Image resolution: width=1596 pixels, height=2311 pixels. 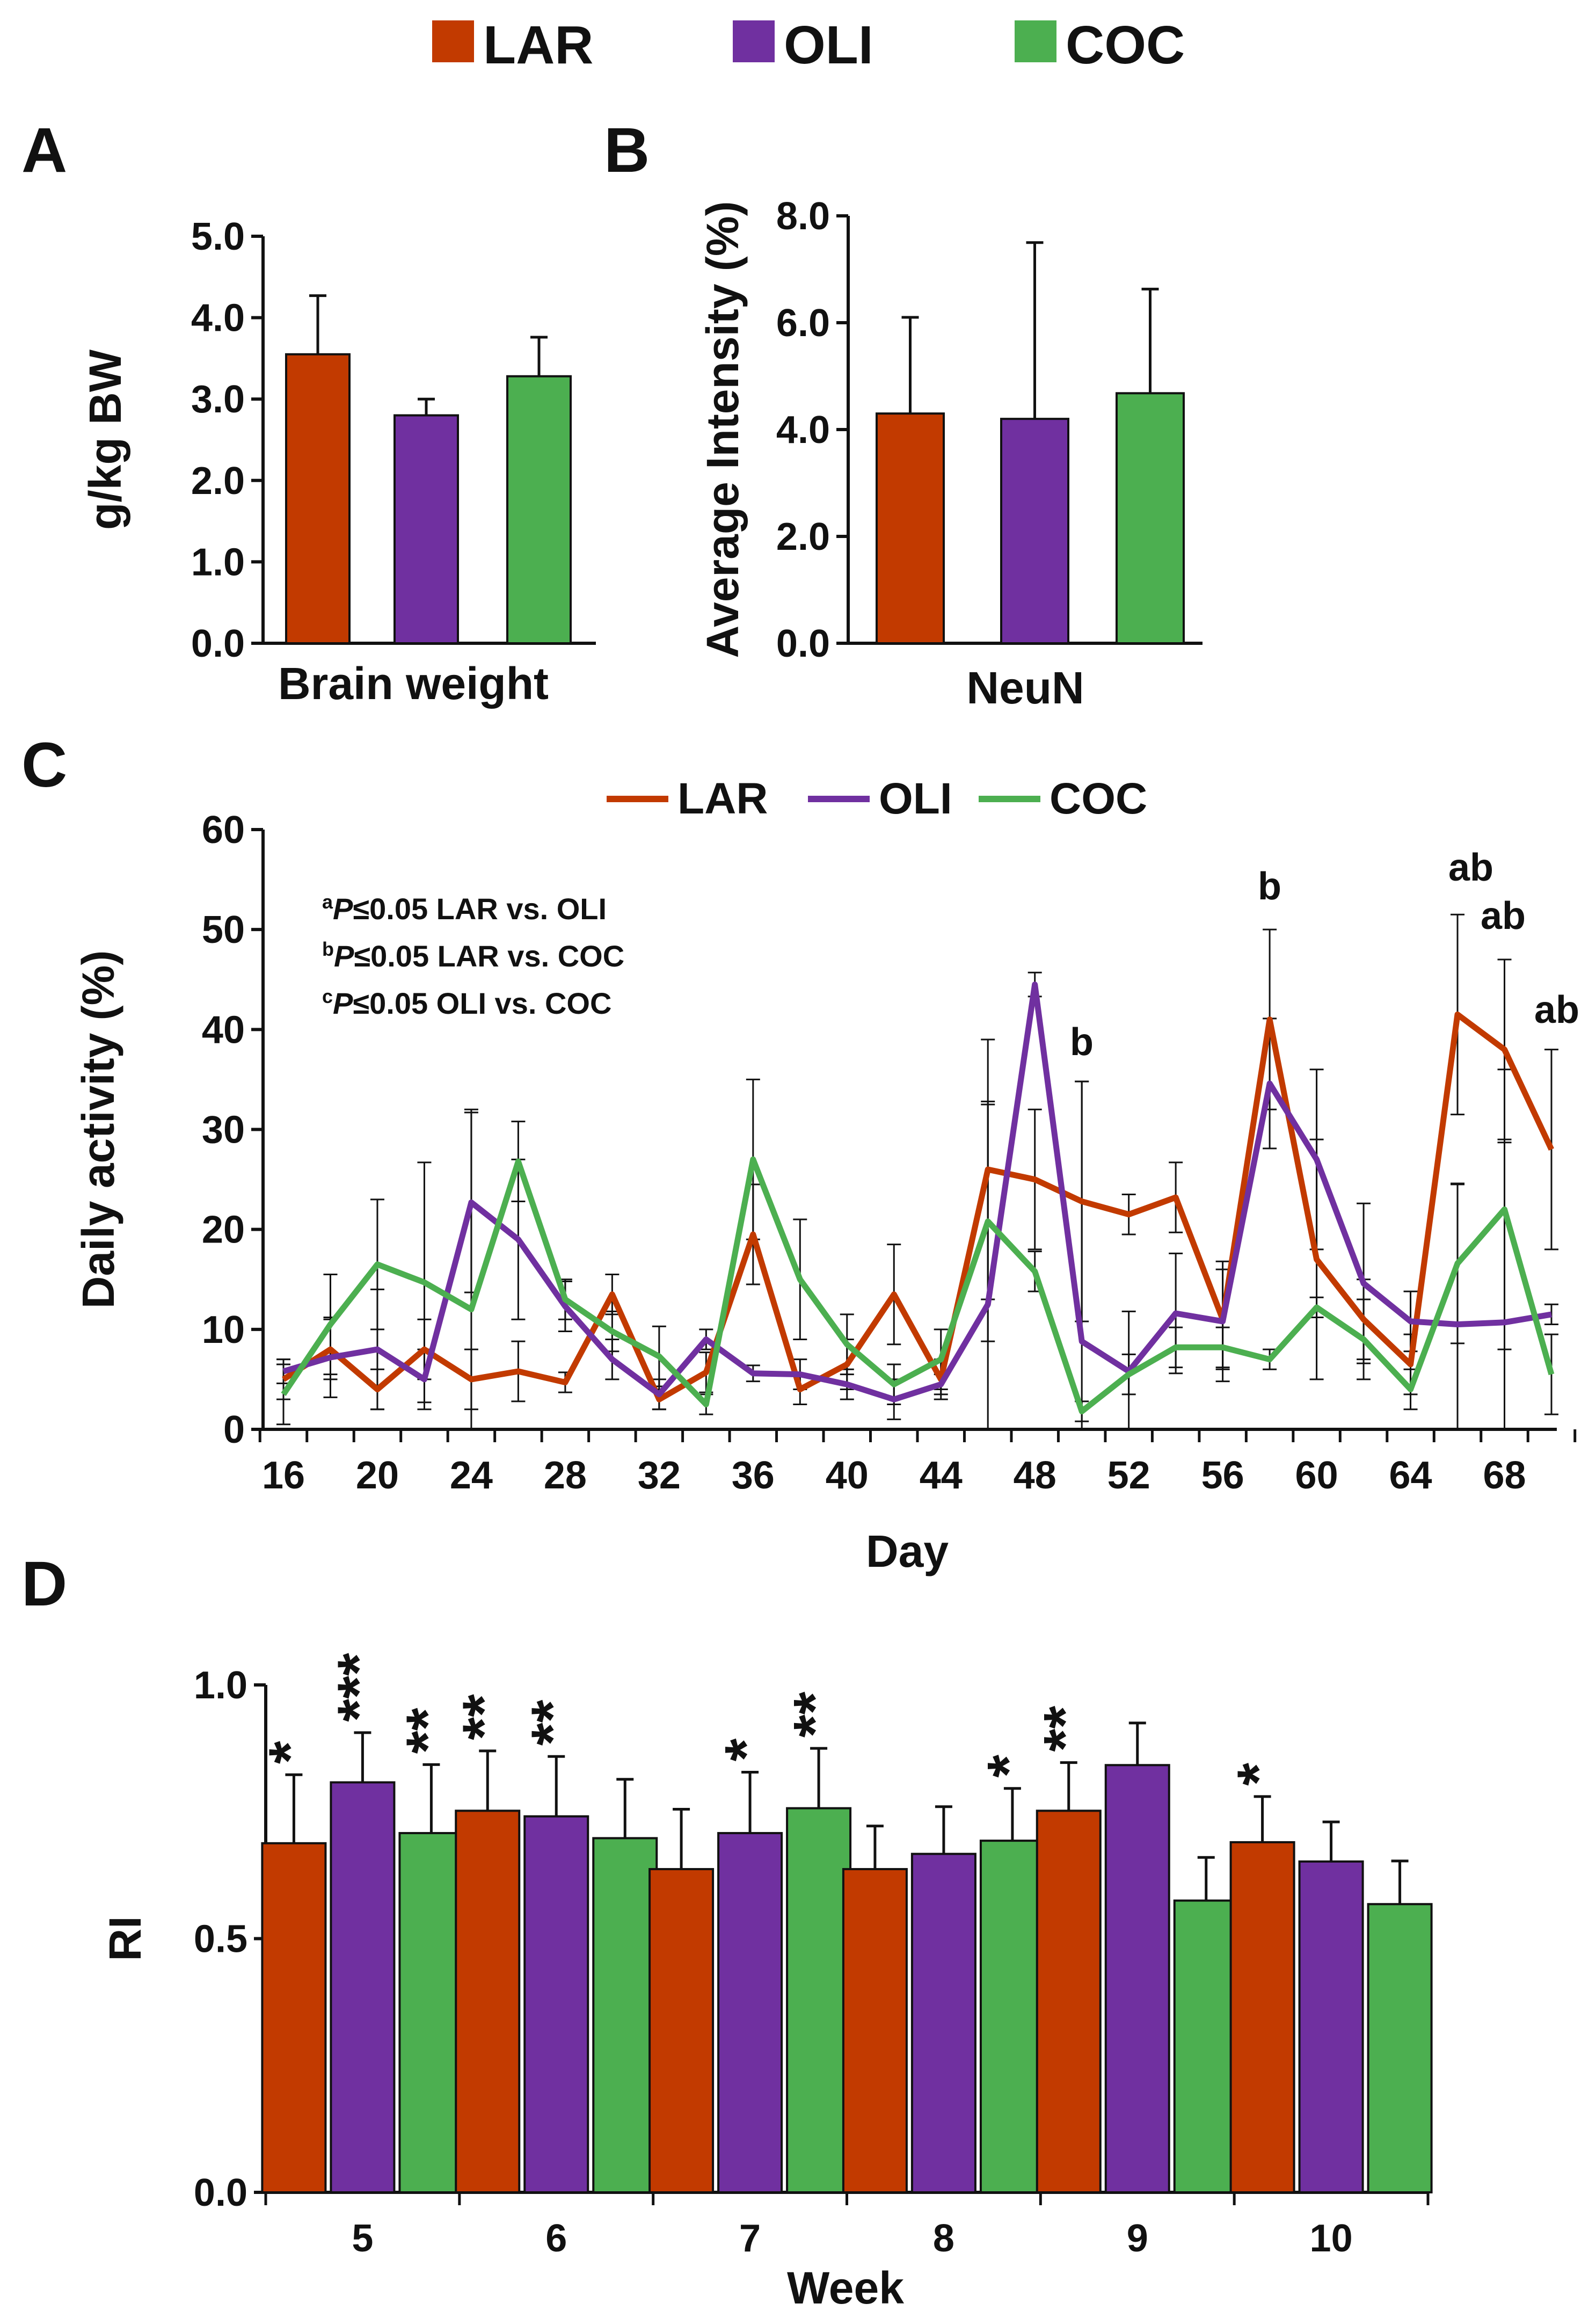 What do you see at coordinates (556, 2239) in the screenshot?
I see `x-tick-label: 6` at bounding box center [556, 2239].